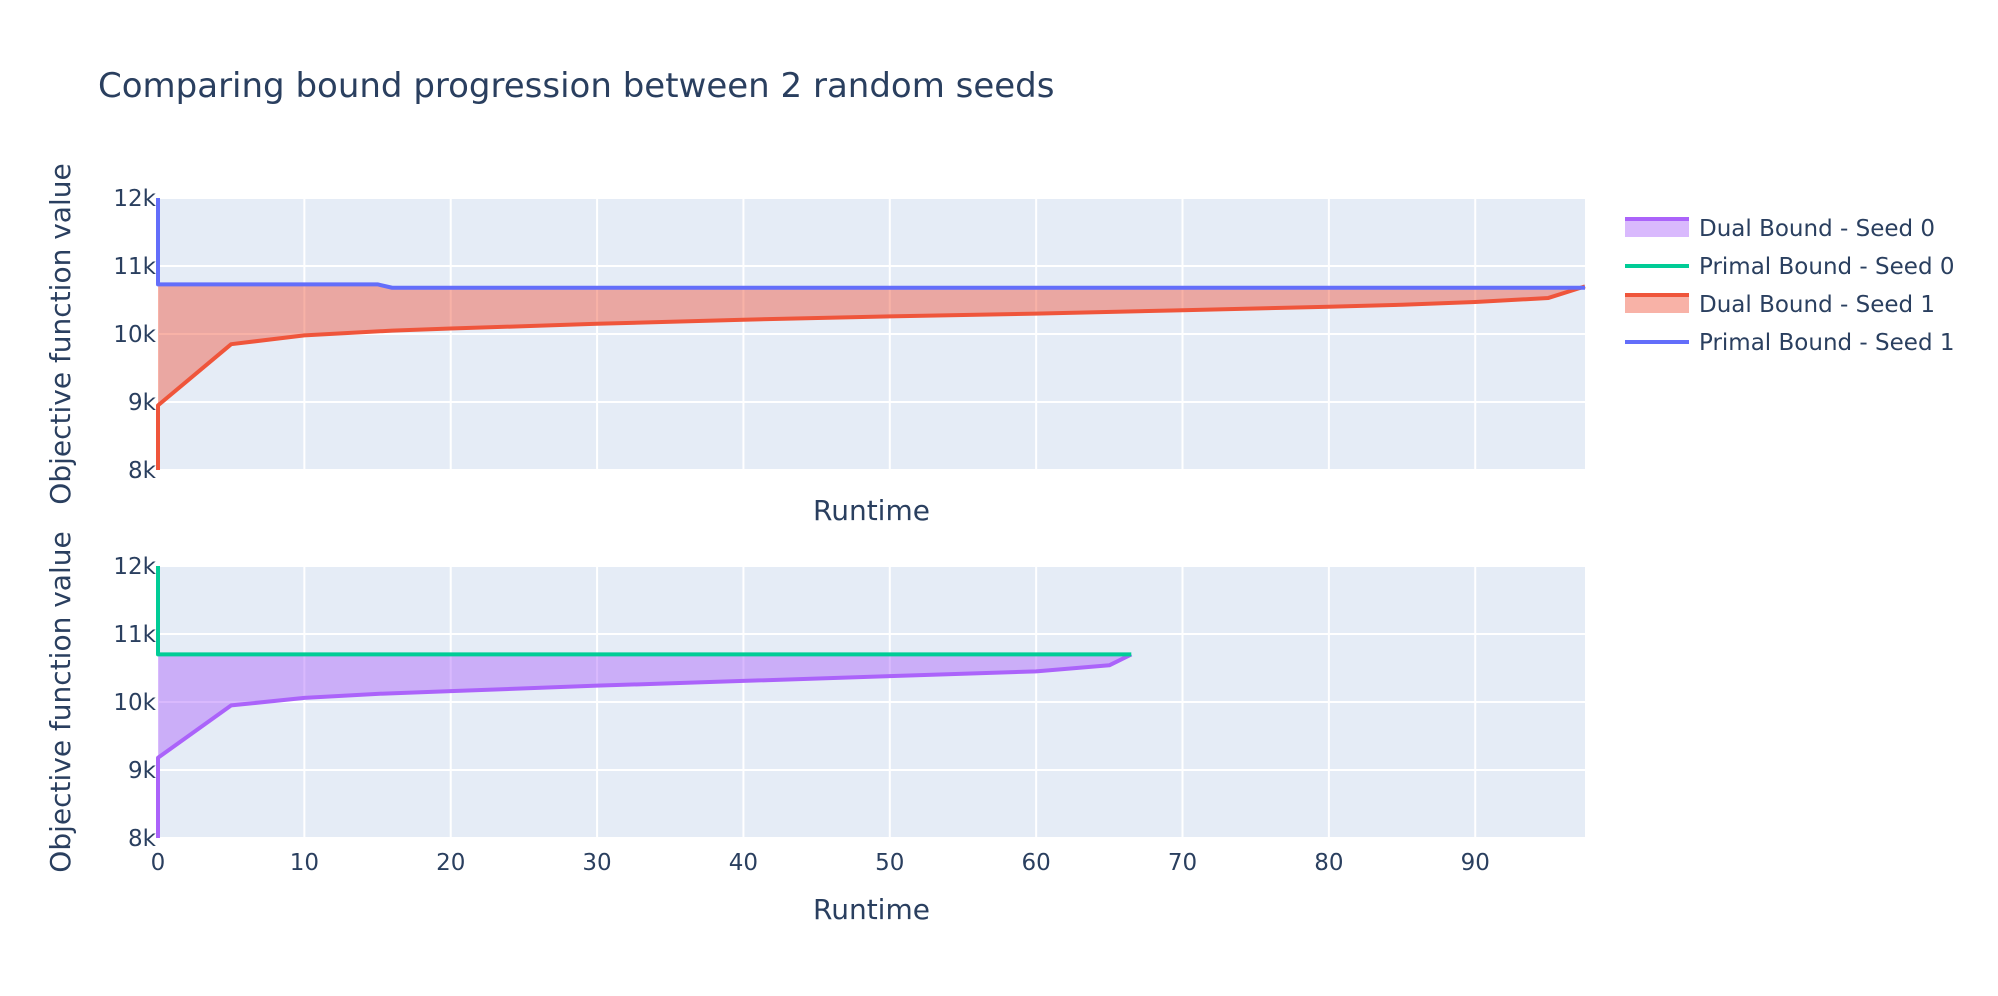  I want to click on x-tick-label: 40, so click(743, 863).